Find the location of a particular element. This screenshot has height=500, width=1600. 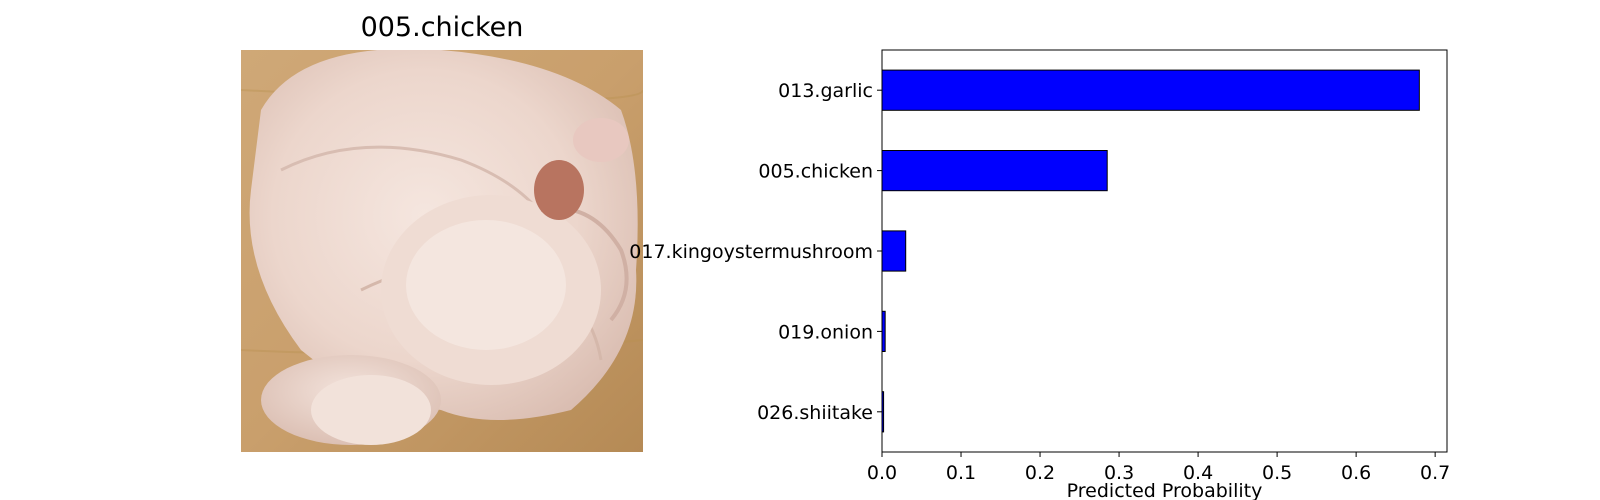

x-tick-label: 0.7 is located at coordinates (1435, 473).